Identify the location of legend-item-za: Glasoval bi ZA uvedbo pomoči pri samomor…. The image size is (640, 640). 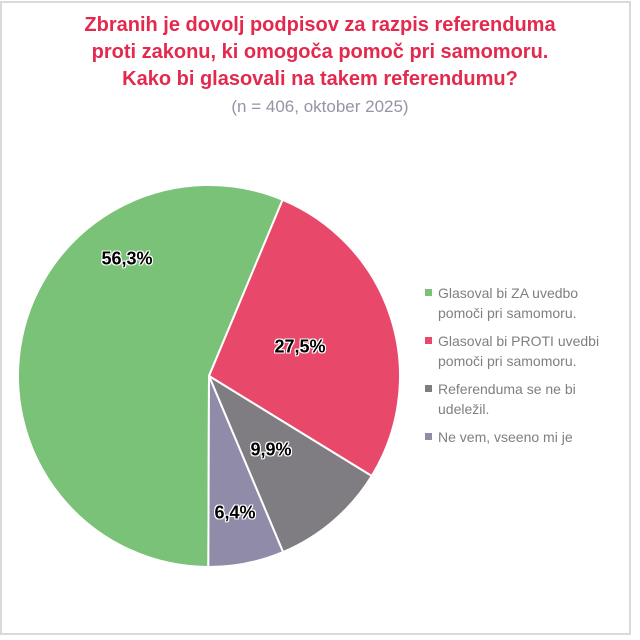
(523, 303).